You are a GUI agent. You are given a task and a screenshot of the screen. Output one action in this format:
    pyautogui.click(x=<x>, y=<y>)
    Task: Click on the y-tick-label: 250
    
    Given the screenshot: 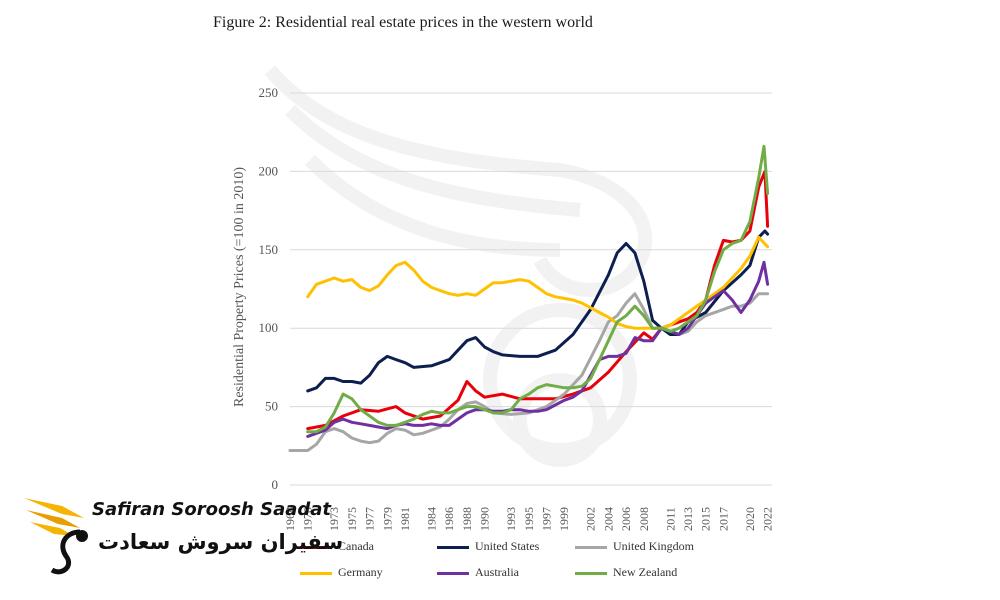 What is the action you would take?
    pyautogui.click(x=269, y=92)
    